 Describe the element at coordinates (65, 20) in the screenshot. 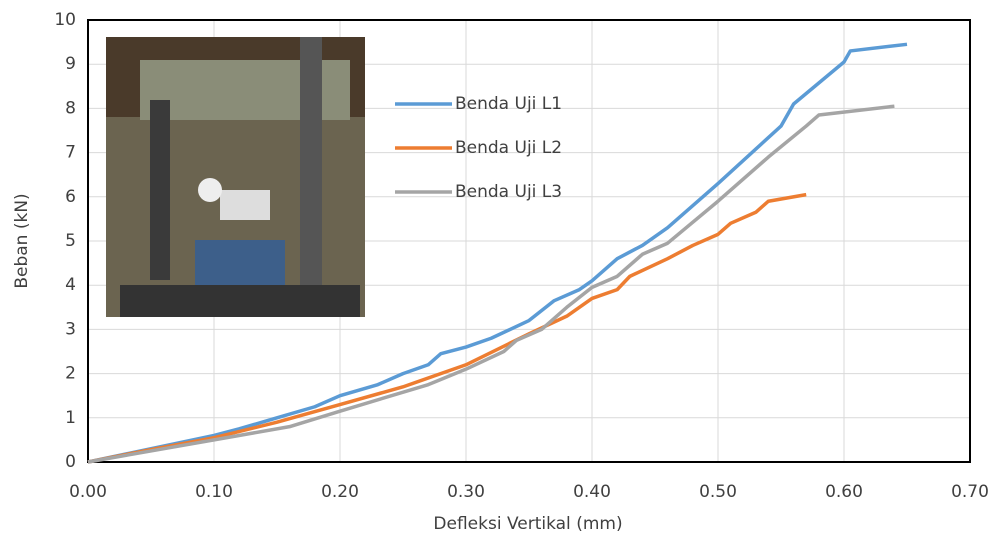

I see `y-tick-label: 10` at that location.